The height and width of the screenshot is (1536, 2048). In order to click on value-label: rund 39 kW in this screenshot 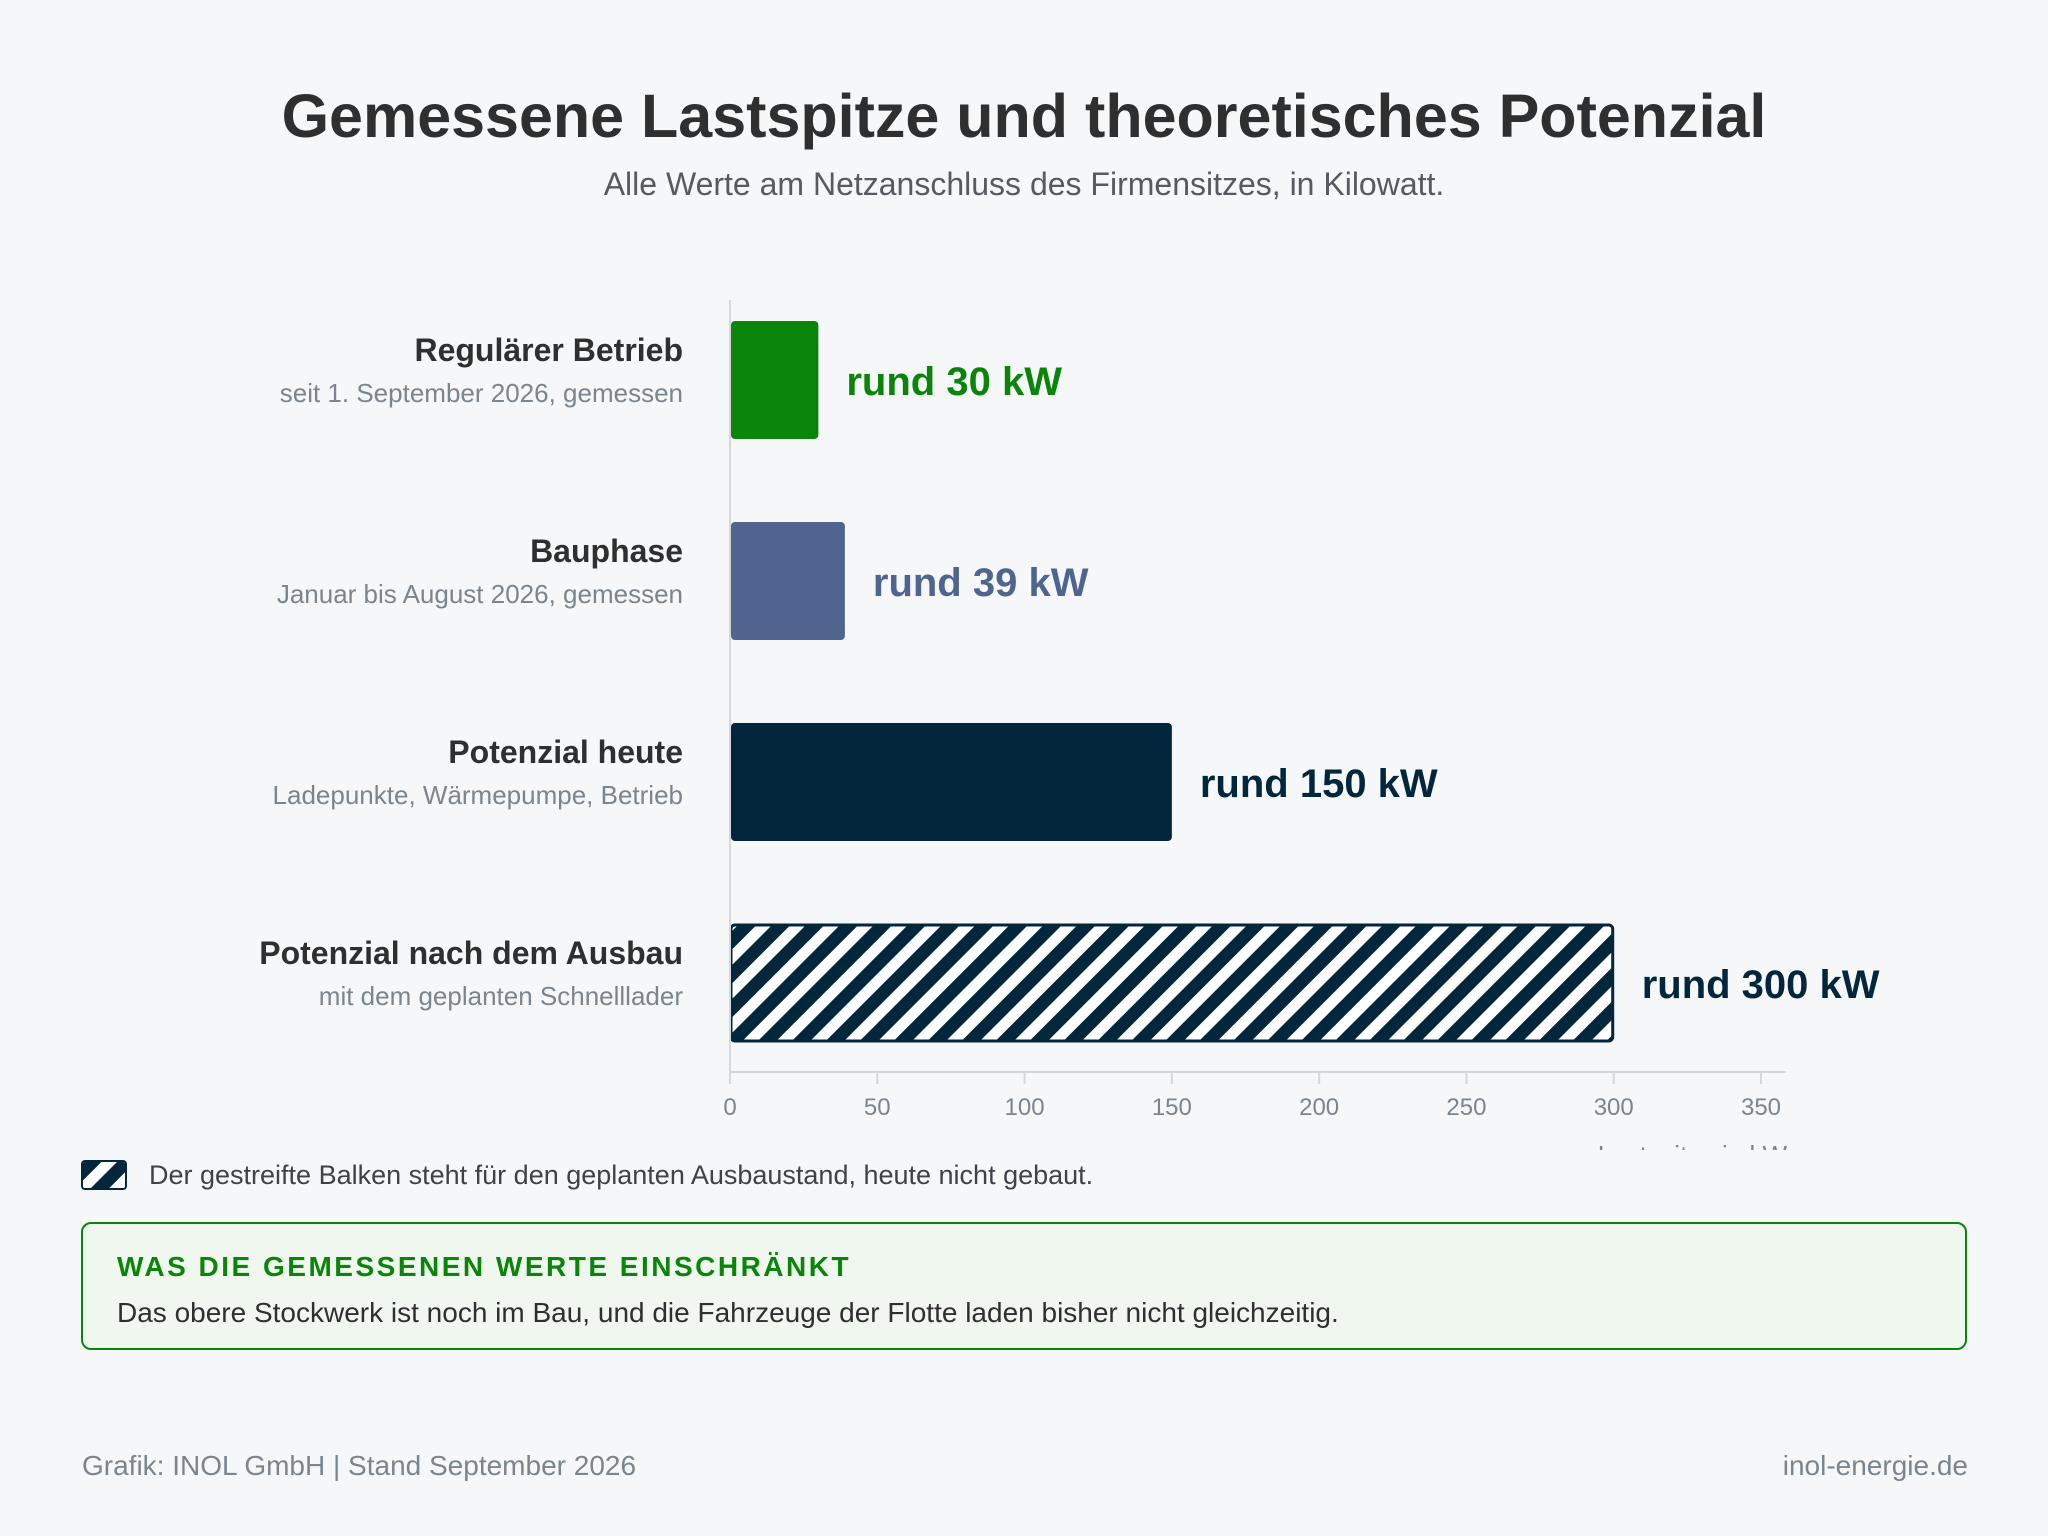, I will do `click(981, 583)`.